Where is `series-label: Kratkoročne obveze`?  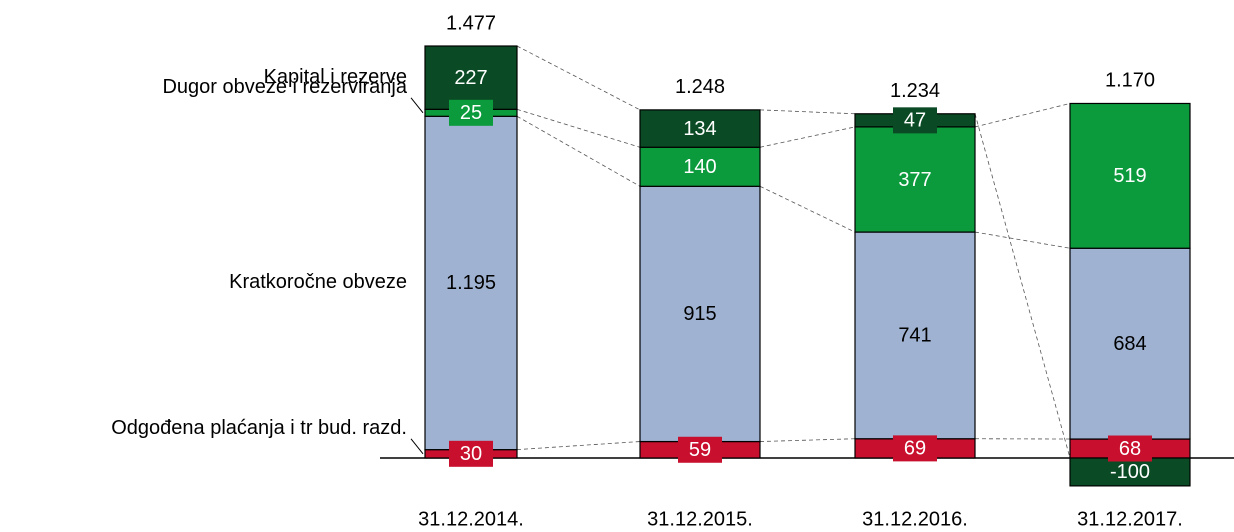
series-label: Kratkoročne obveze is located at coordinates (318, 282).